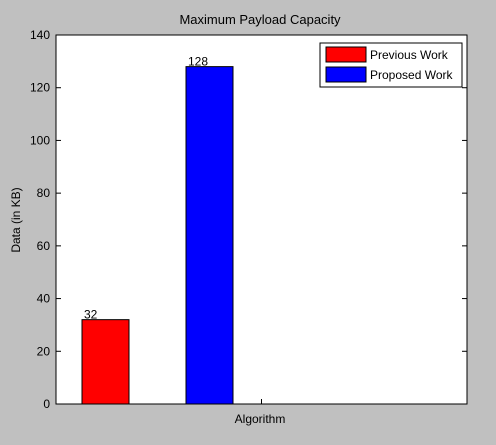  Describe the element at coordinates (44, 299) in the screenshot. I see `y-tick-label: 40` at that location.